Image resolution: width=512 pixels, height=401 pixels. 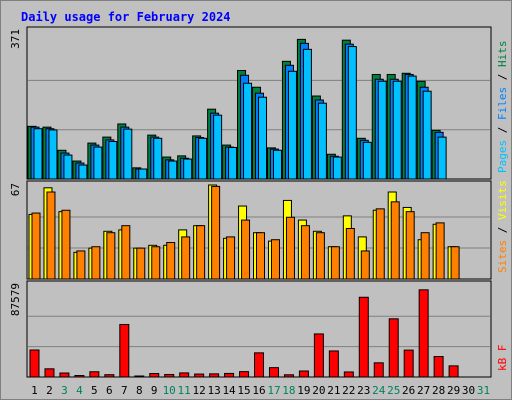 I want to click on x-tick-label-day-17: 17, so click(x=273, y=390).